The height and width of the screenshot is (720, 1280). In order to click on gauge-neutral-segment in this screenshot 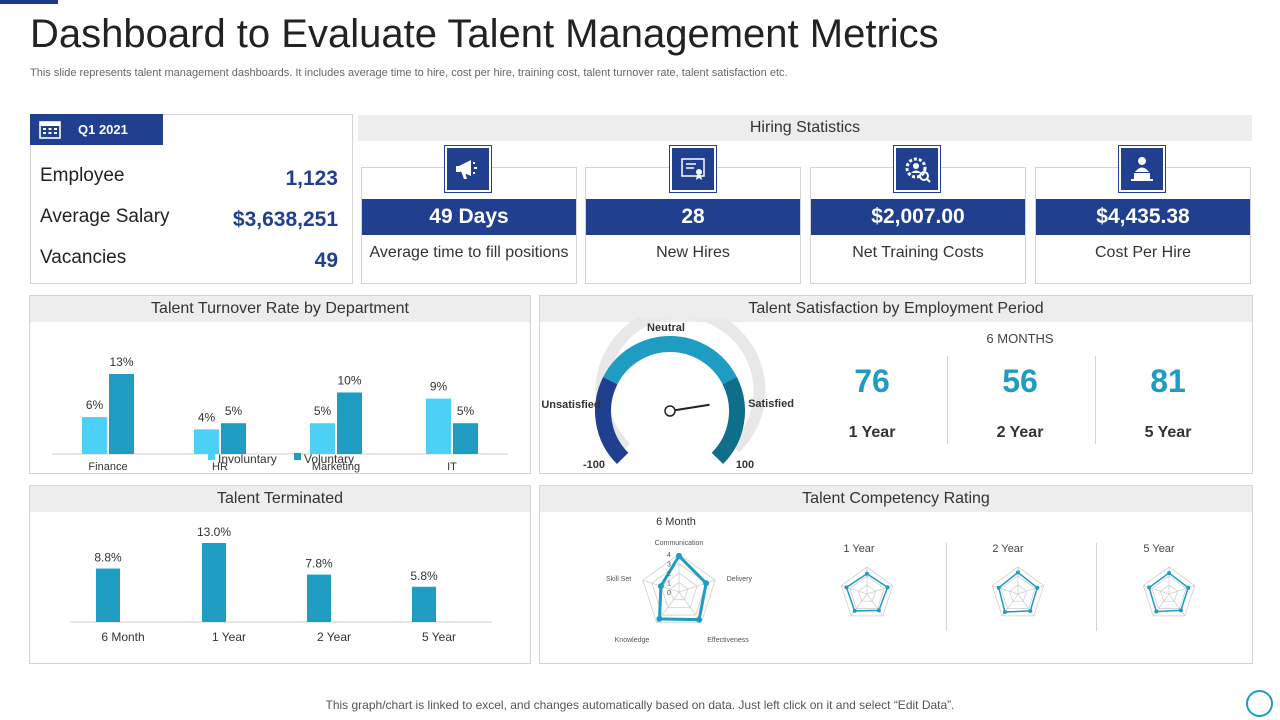, I will do `click(670, 360)`.